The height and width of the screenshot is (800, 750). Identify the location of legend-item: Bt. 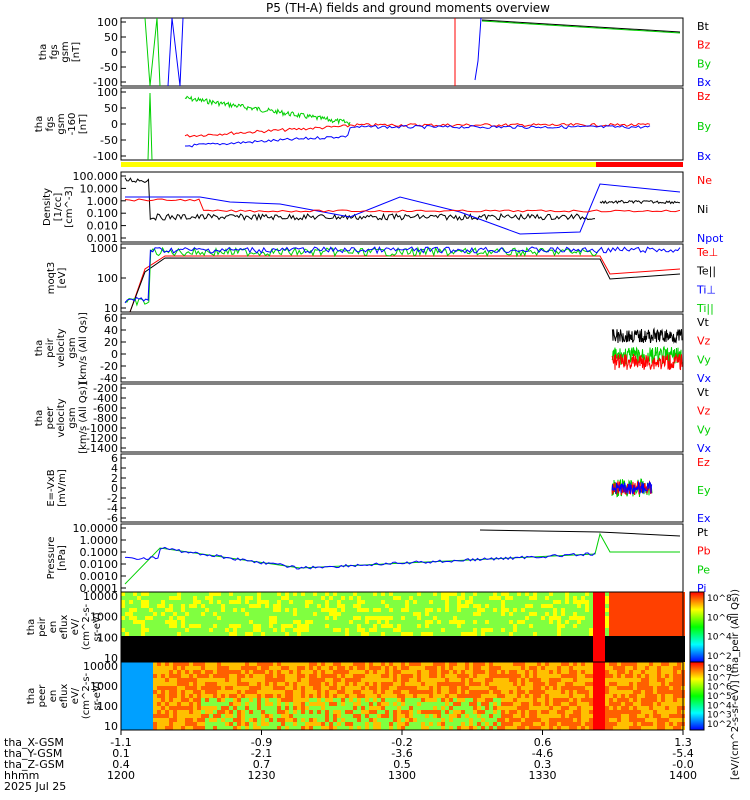
(703, 26).